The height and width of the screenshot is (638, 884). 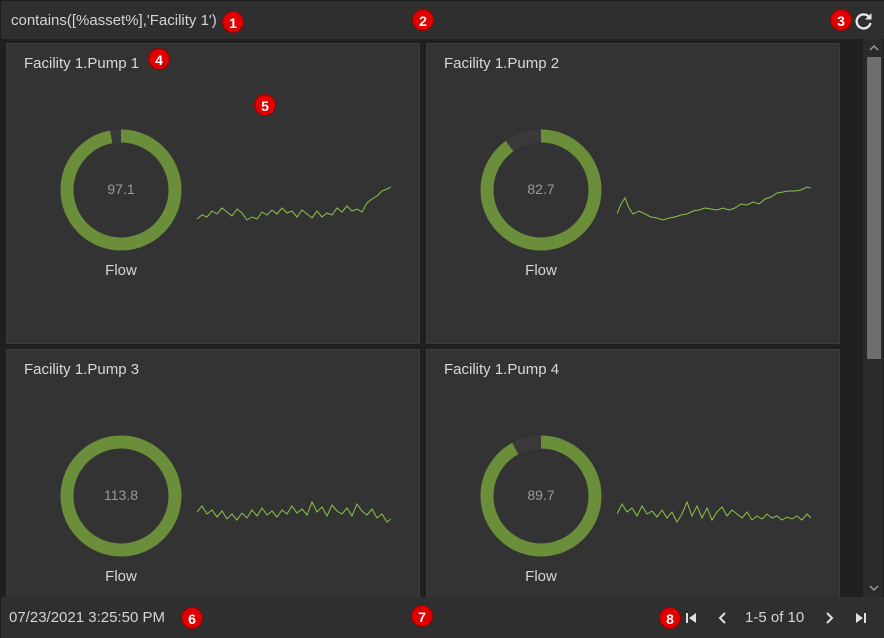 What do you see at coordinates (233, 22) in the screenshot?
I see `annotation-marker: 1` at bounding box center [233, 22].